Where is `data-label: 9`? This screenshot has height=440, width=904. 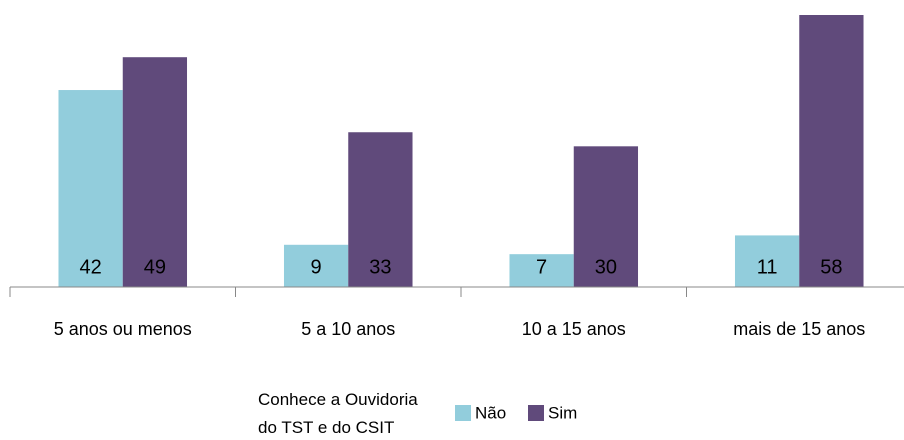 data-label: 9 is located at coordinates (316, 267).